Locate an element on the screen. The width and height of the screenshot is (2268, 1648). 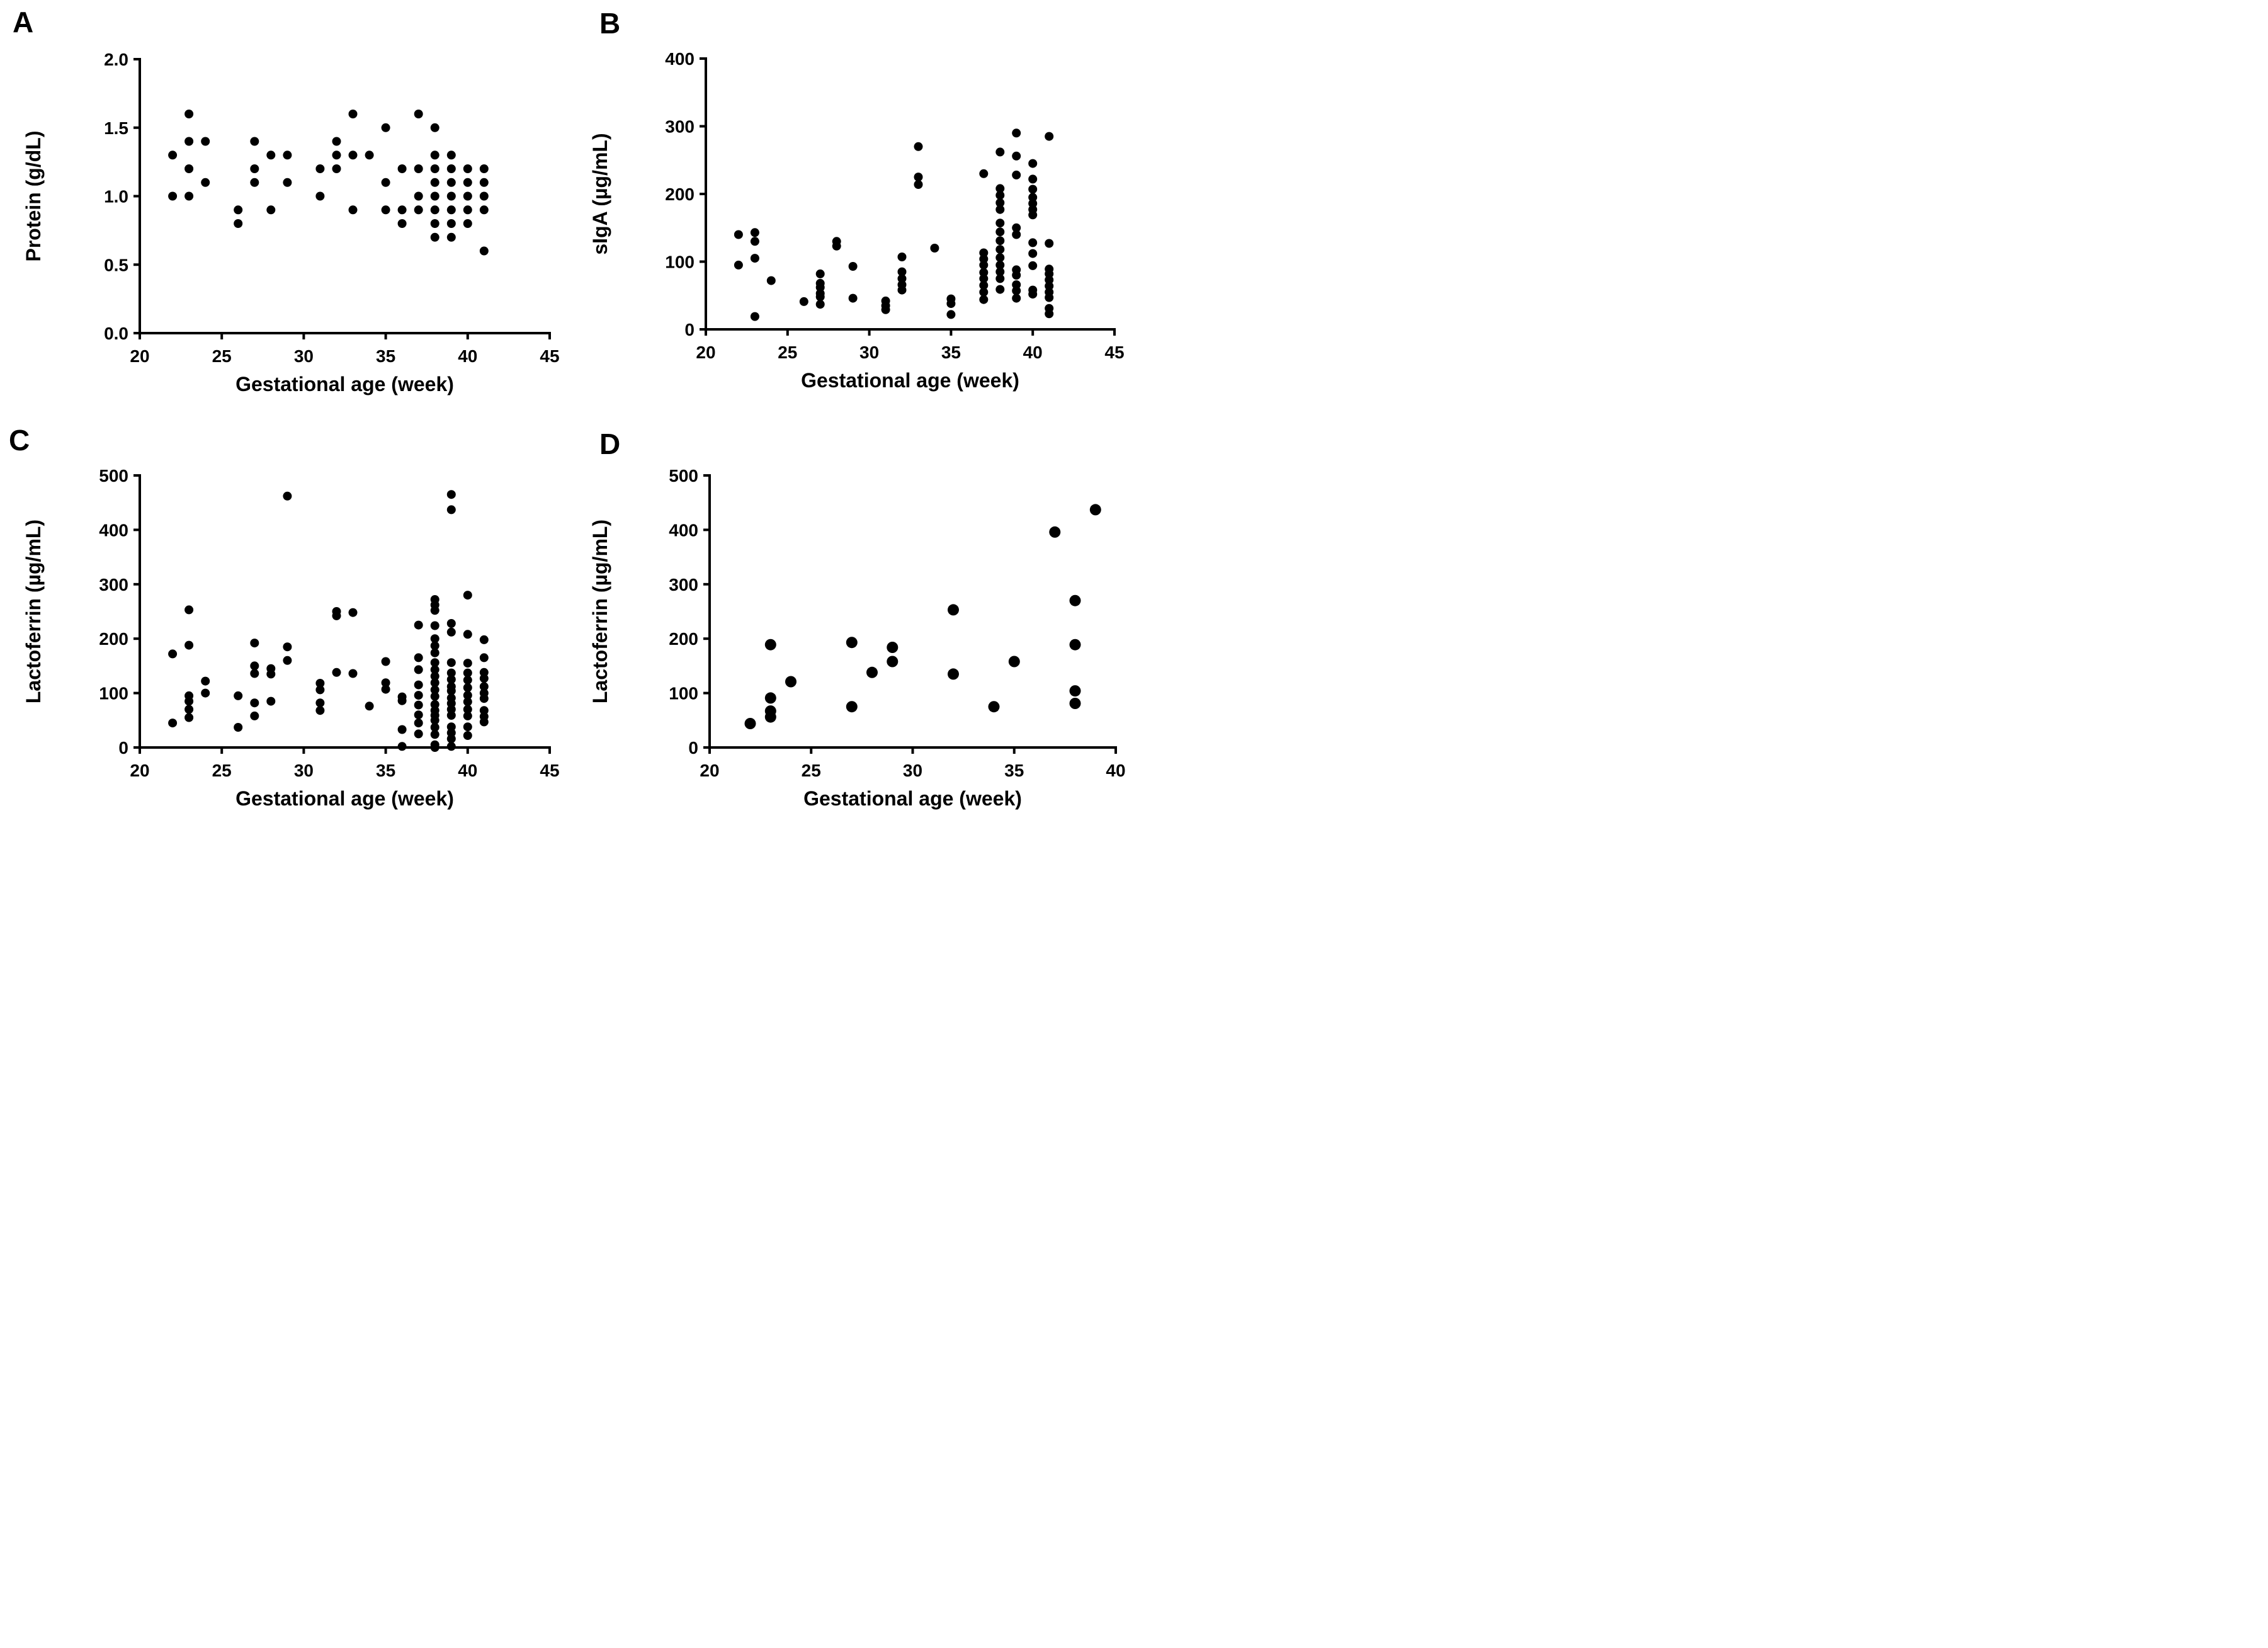
y-tick-label: 400 is located at coordinates (680, 59).